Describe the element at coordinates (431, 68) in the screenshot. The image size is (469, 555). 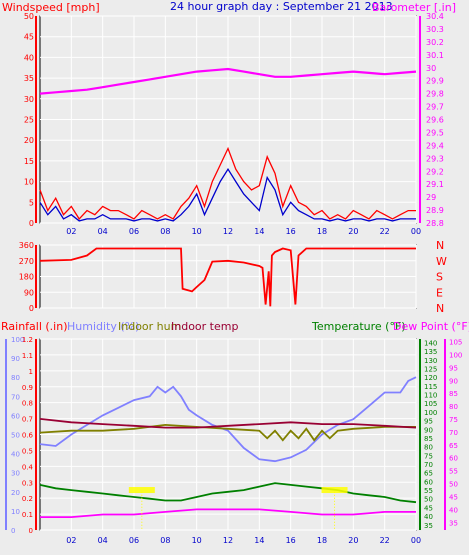
I see `barometer-tick-label: 30` at that location.